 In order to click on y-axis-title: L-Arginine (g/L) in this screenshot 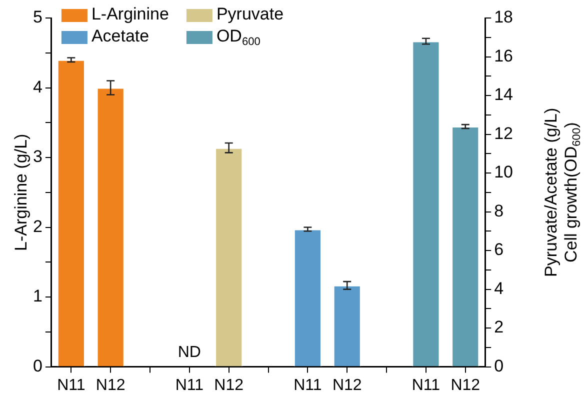, I will do `click(21, 192)`.